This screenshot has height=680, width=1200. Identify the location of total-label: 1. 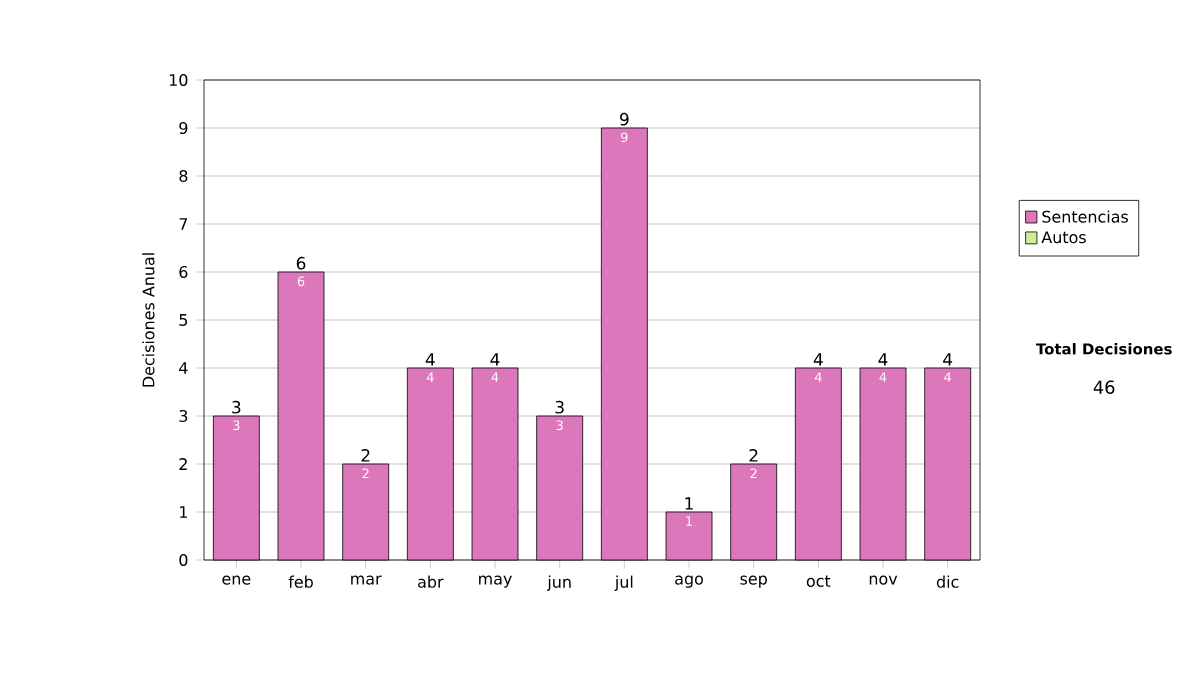
(689, 503).